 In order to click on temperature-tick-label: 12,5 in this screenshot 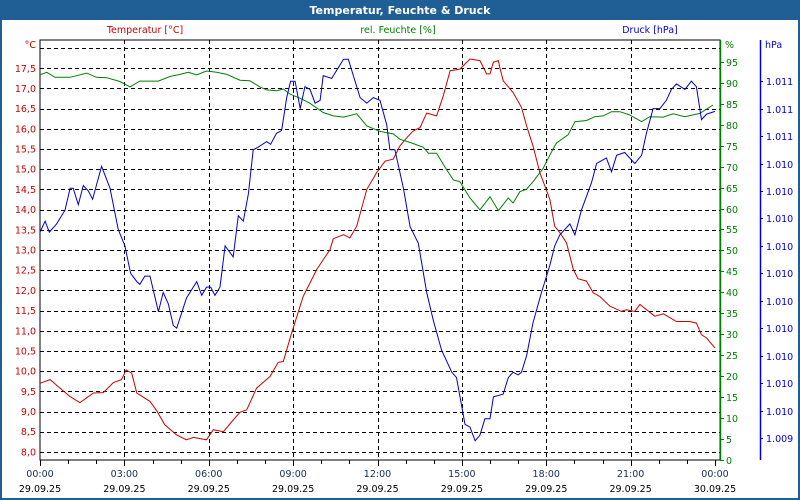, I will do `click(25, 271)`.